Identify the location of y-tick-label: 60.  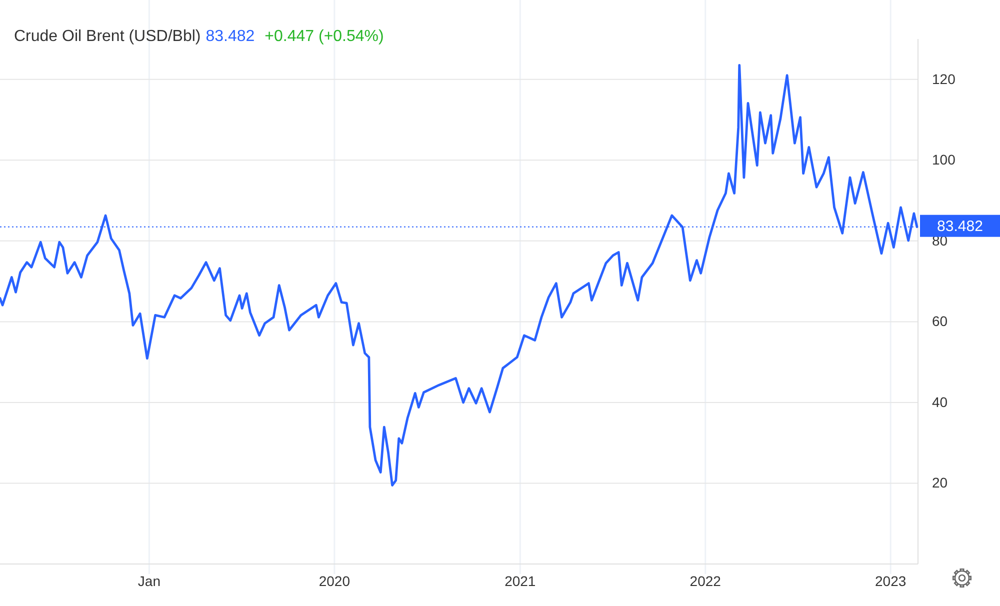
(940, 321).